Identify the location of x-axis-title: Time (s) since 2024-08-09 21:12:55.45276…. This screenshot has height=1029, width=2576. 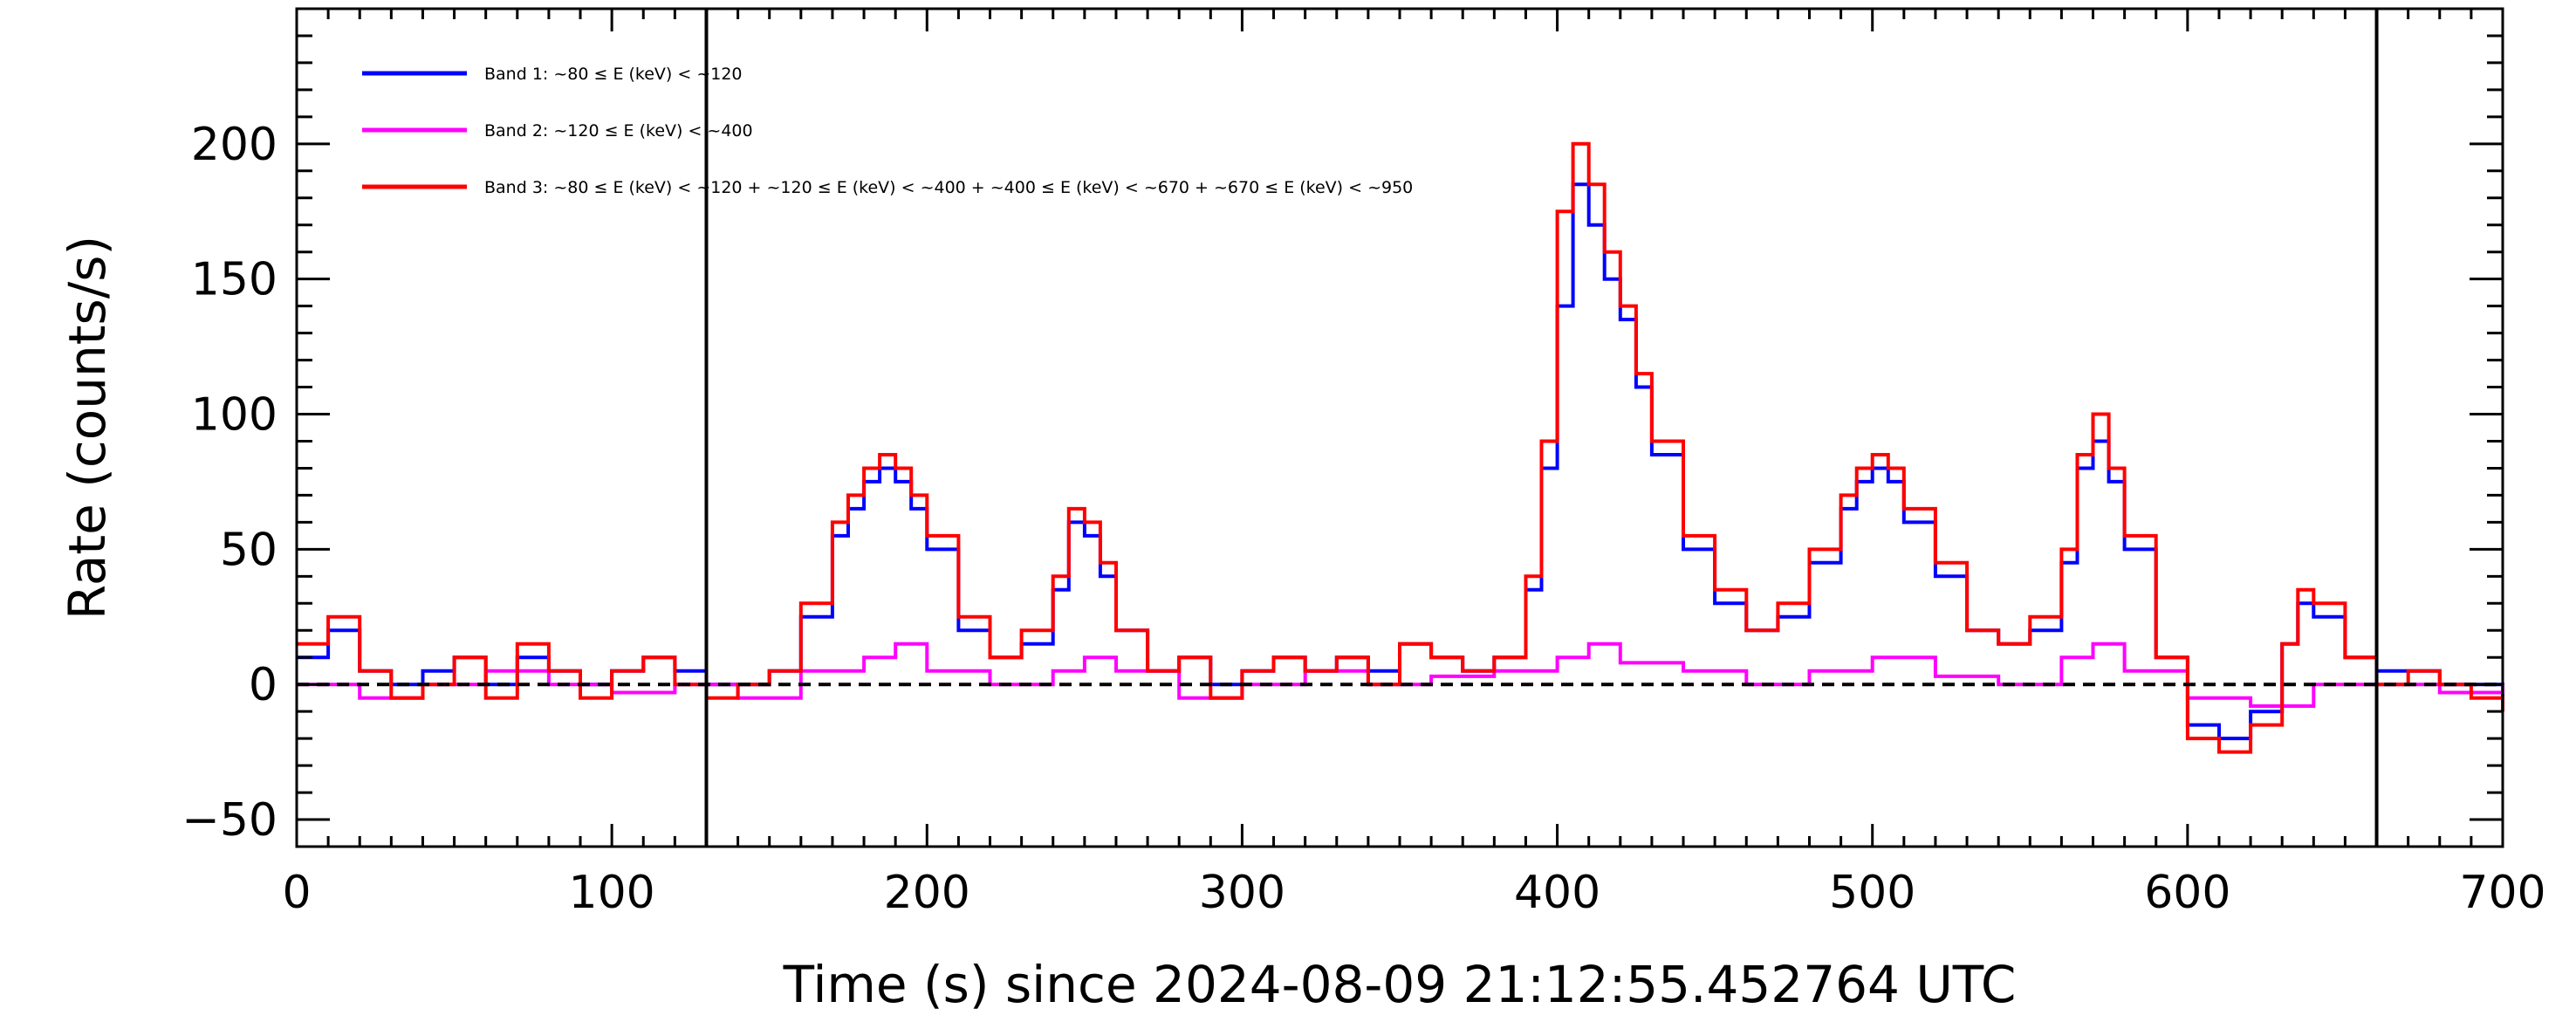
(1400, 984).